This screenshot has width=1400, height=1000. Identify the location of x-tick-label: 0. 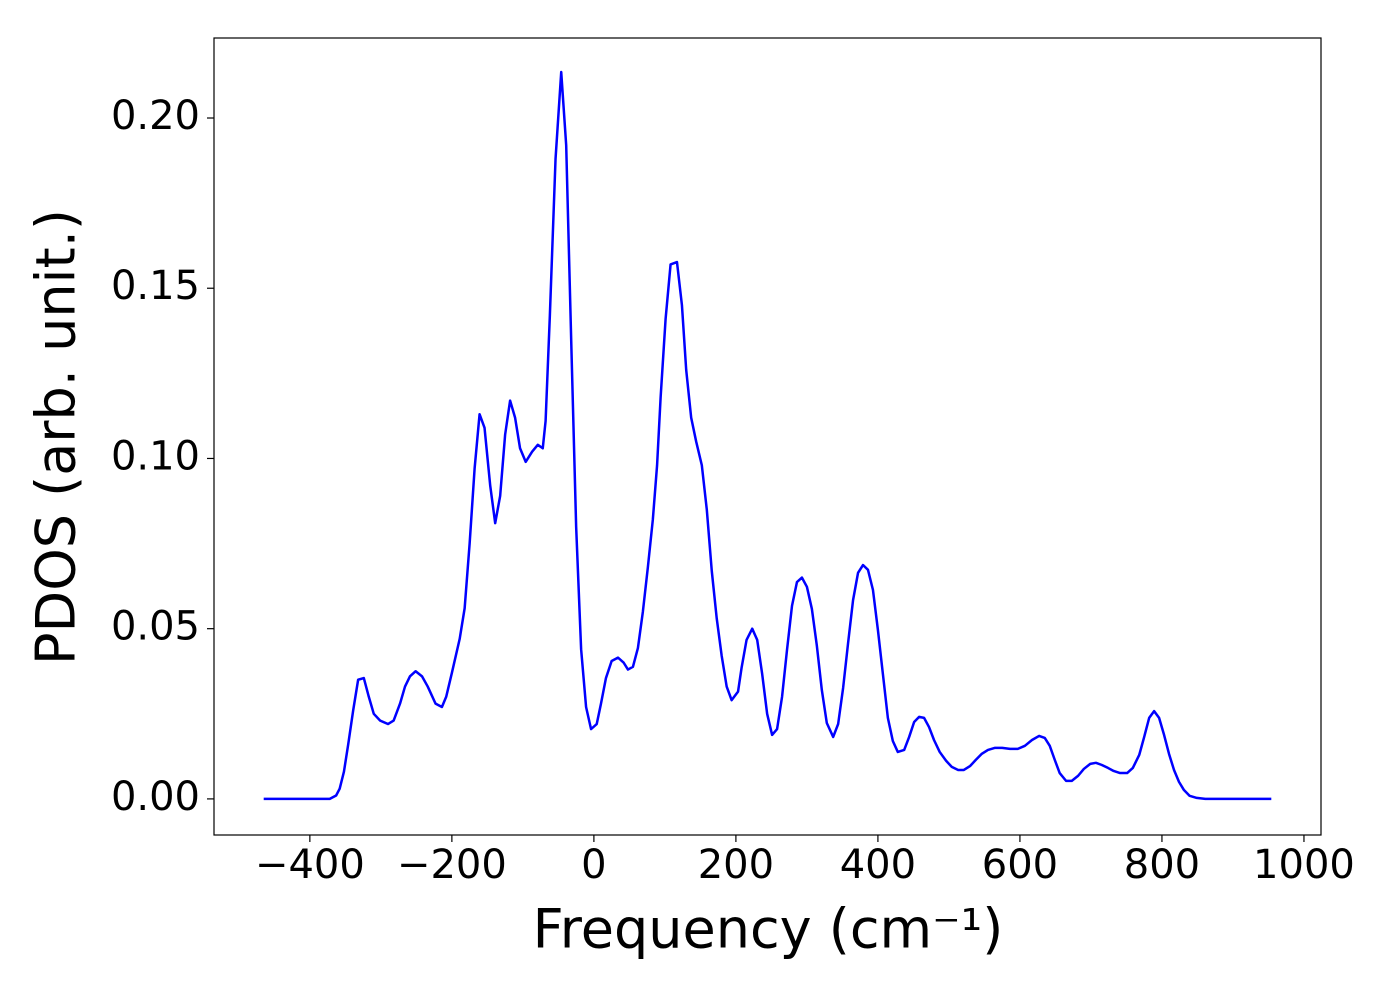
(593, 865).